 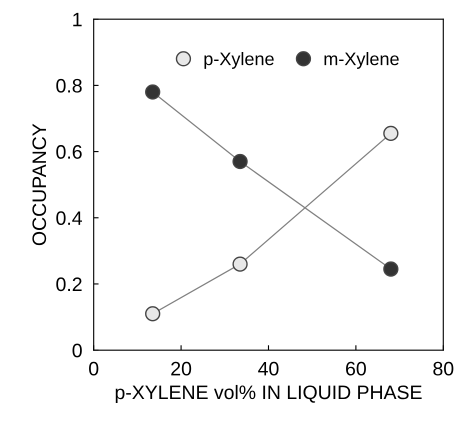 I want to click on y-tick-label: 0.8, so click(x=69, y=85).